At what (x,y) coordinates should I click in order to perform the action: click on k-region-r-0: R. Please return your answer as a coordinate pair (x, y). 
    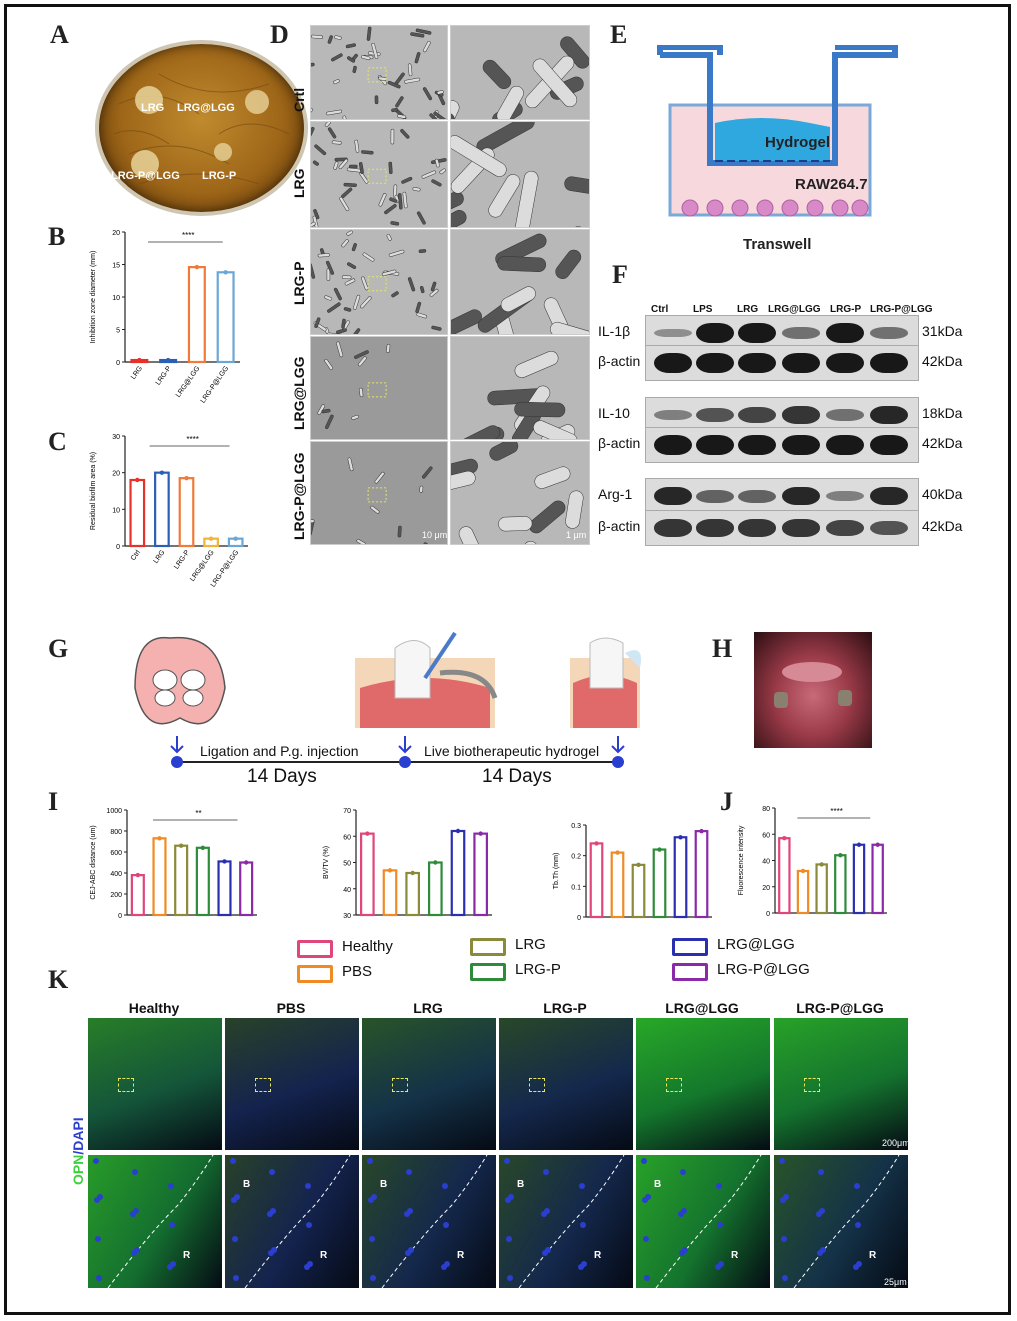
    Looking at the image, I should click on (187, 1255).